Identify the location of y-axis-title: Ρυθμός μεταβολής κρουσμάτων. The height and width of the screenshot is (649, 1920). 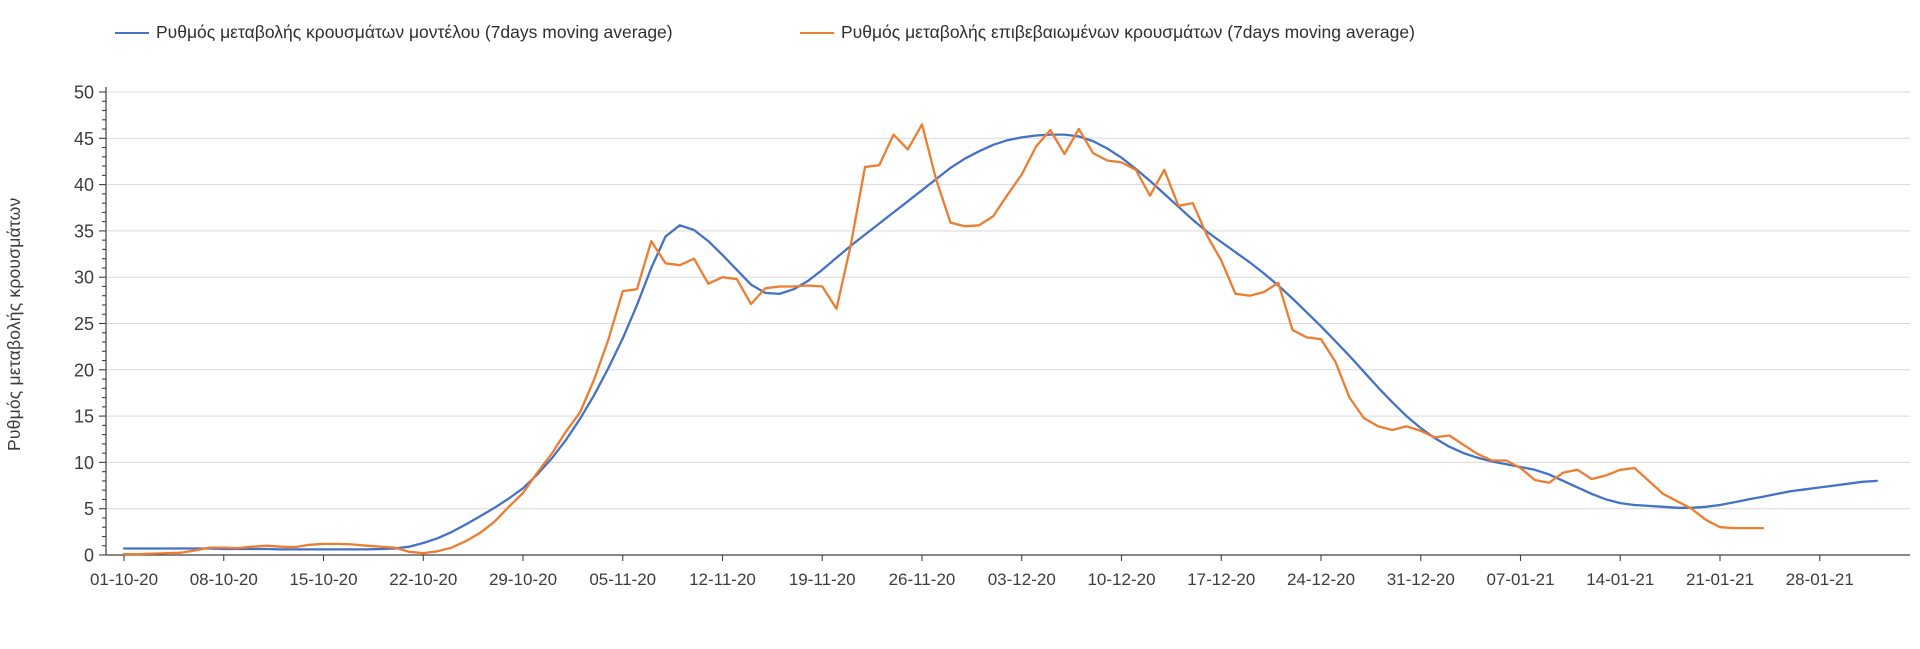
(14, 324).